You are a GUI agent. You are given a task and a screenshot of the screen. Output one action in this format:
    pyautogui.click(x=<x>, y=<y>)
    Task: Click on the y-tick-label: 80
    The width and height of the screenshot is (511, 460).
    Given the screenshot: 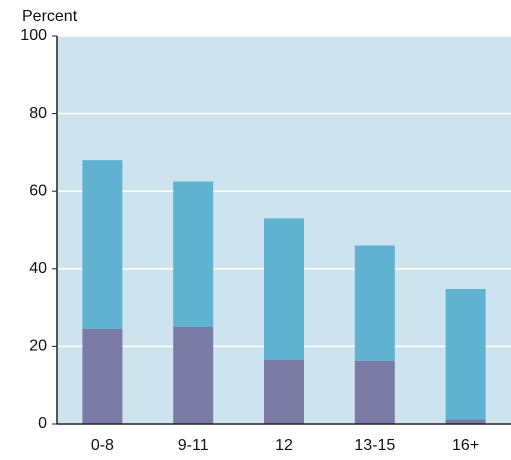 What is the action you would take?
    pyautogui.click(x=38, y=113)
    